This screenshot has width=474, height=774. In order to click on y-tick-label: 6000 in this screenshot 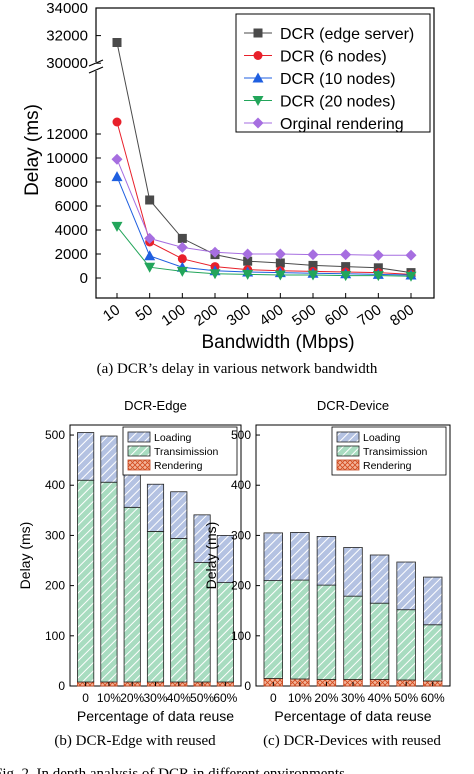, I will do `click(71, 206)`.